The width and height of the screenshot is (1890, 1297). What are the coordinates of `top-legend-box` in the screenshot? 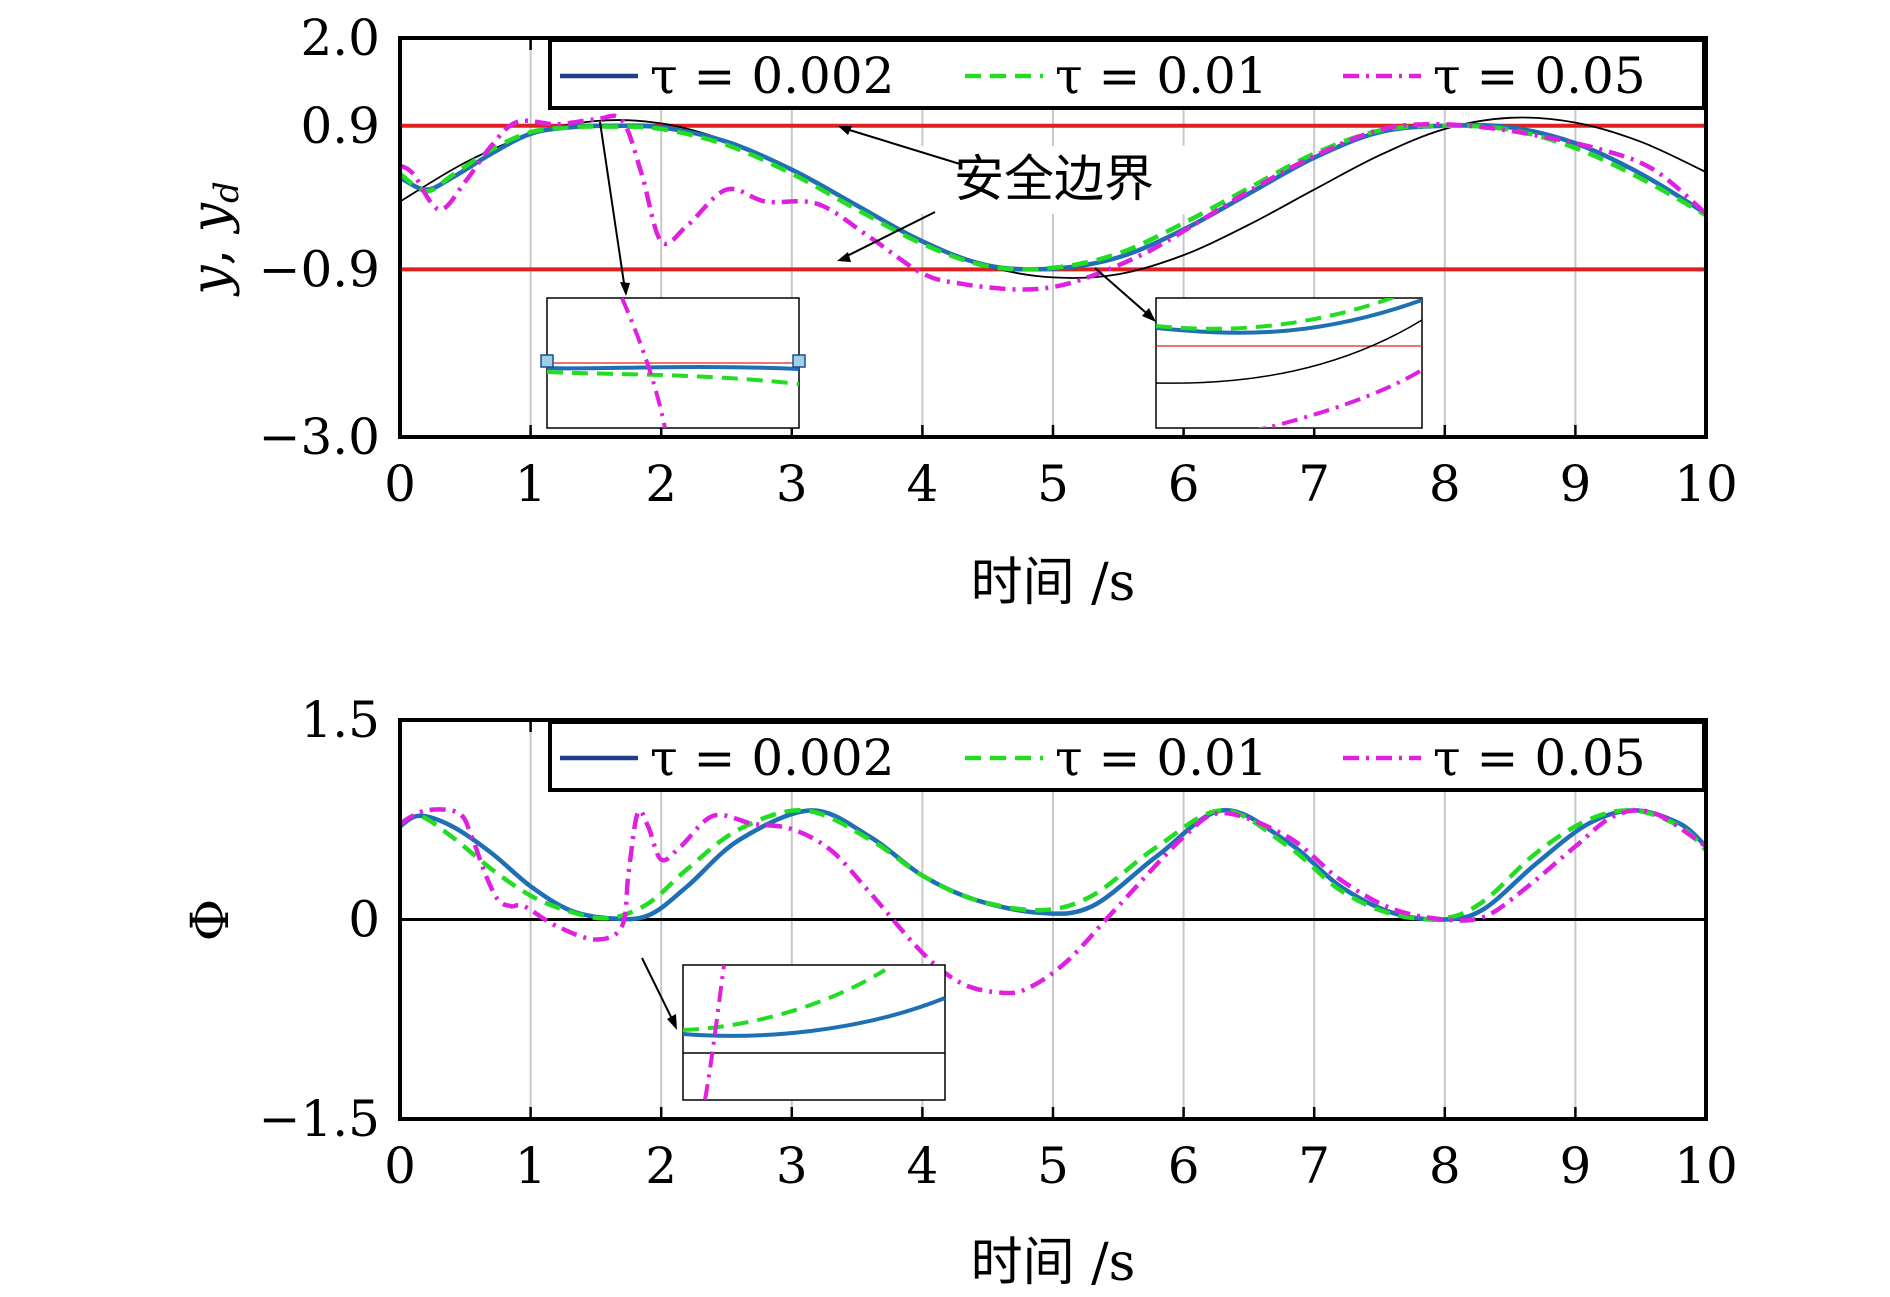 It's located at (1127, 74).